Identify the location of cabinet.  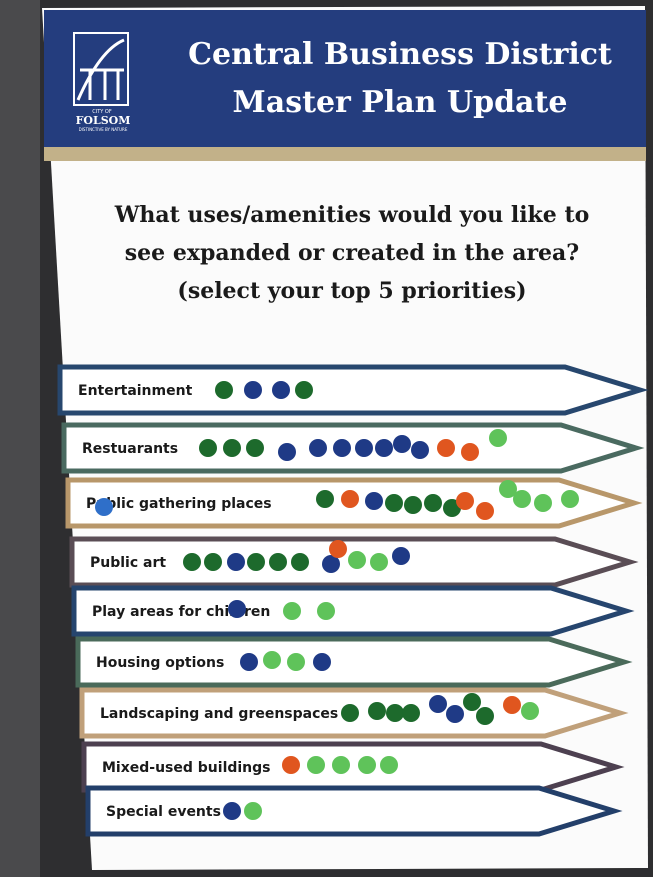
(20, 438).